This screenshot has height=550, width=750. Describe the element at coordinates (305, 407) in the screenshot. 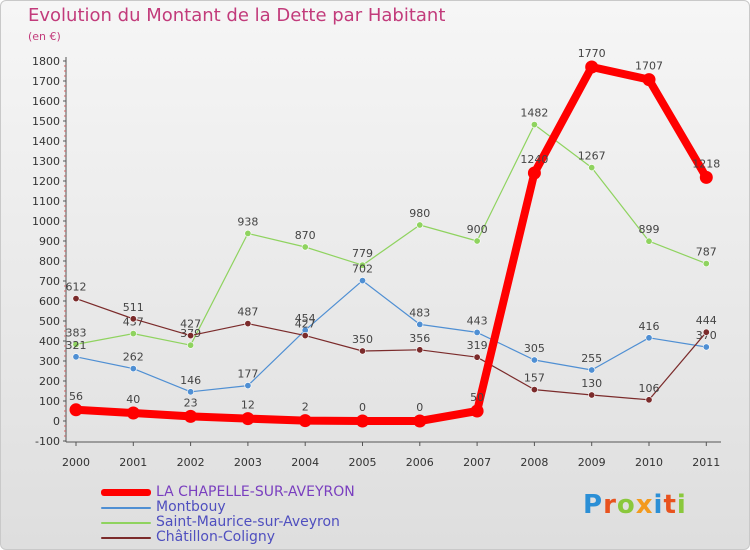

I see `data-label-la-chapelle-sur-aveyron: 2` at that location.